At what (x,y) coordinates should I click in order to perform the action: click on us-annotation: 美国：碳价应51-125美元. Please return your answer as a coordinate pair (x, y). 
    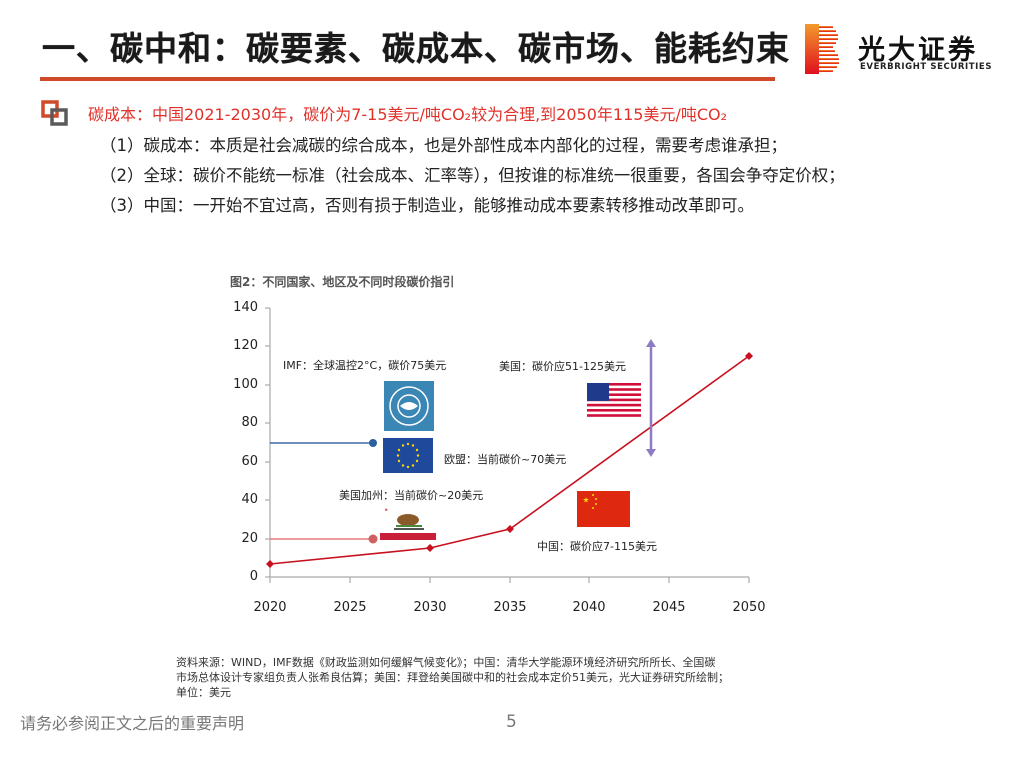
    Looking at the image, I should click on (562, 366).